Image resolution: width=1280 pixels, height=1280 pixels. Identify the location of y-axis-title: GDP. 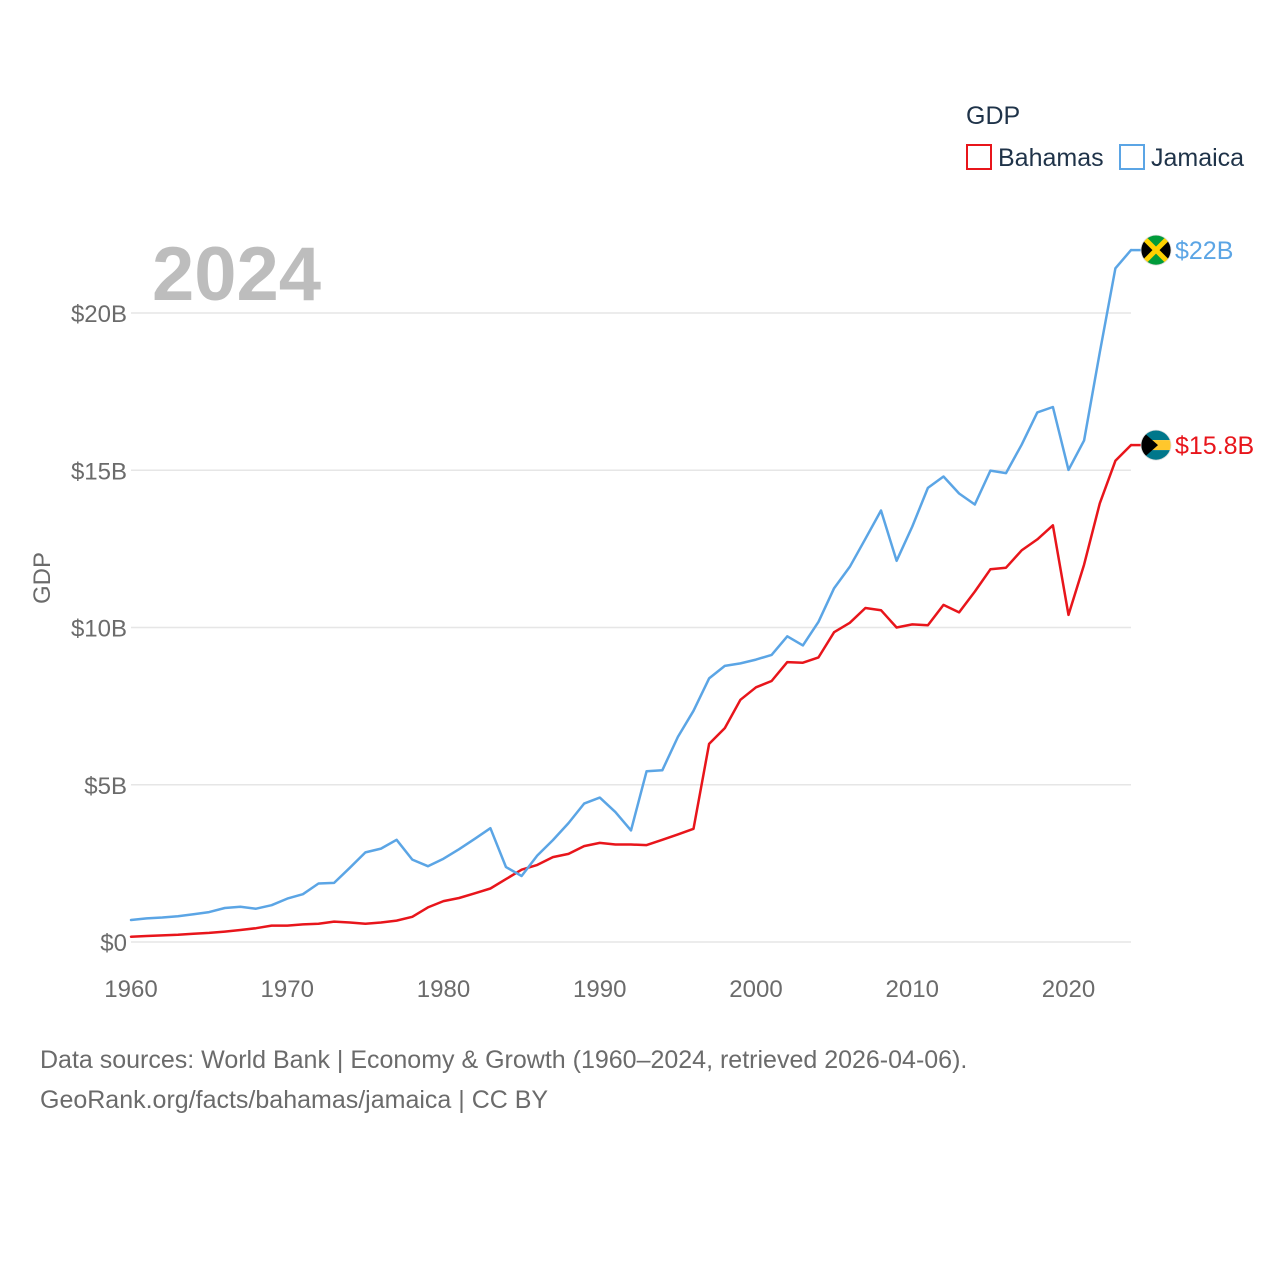
(42, 578).